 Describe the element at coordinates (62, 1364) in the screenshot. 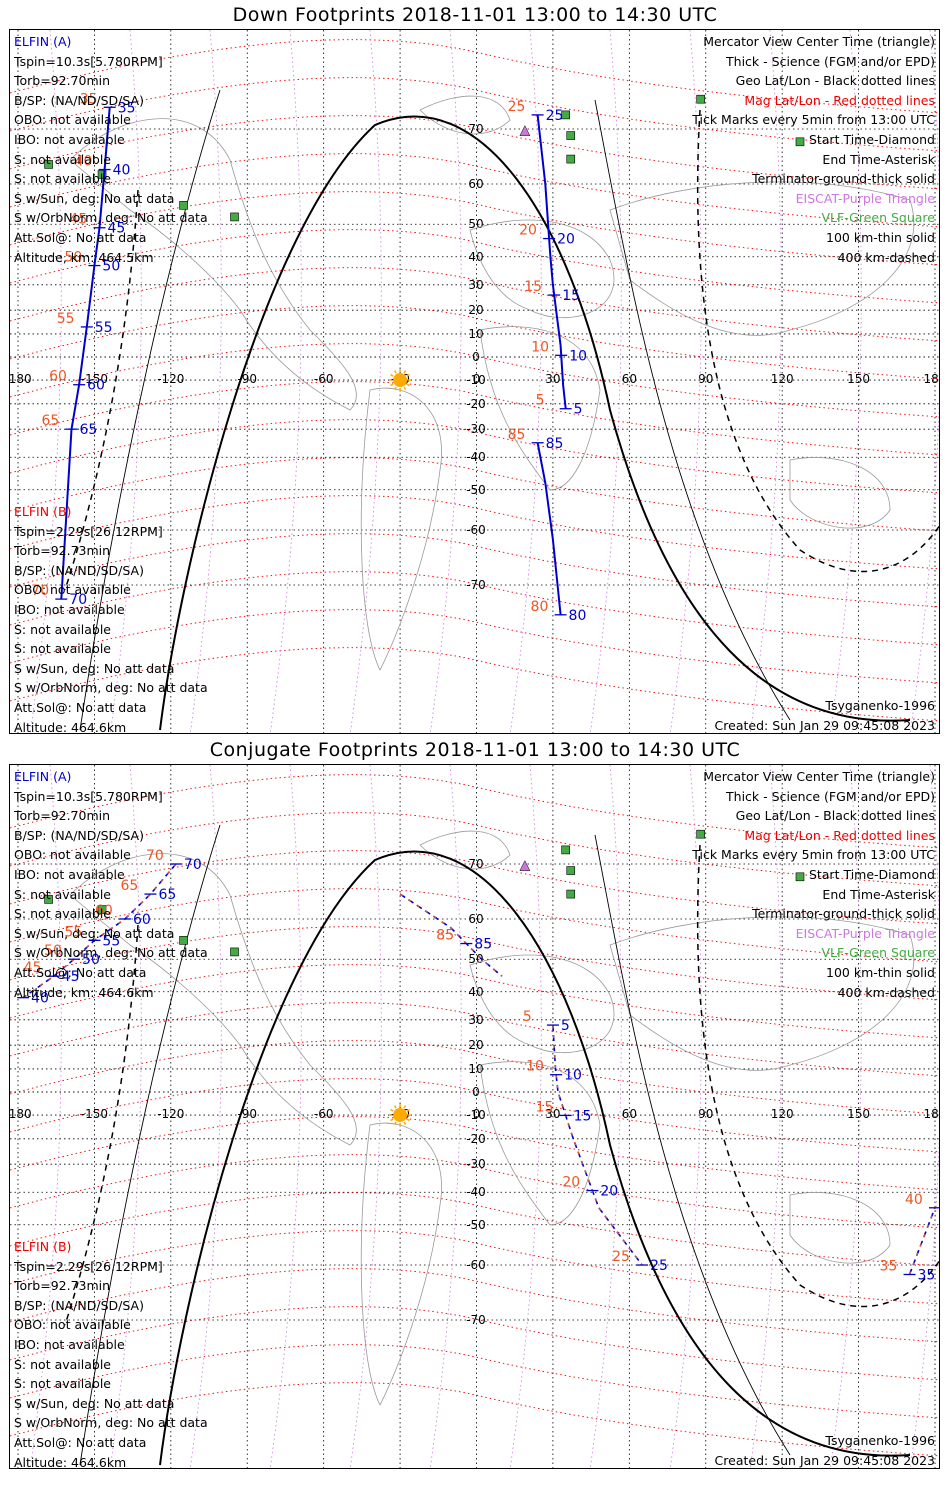

I see `probe-b-line: S: not available` at that location.